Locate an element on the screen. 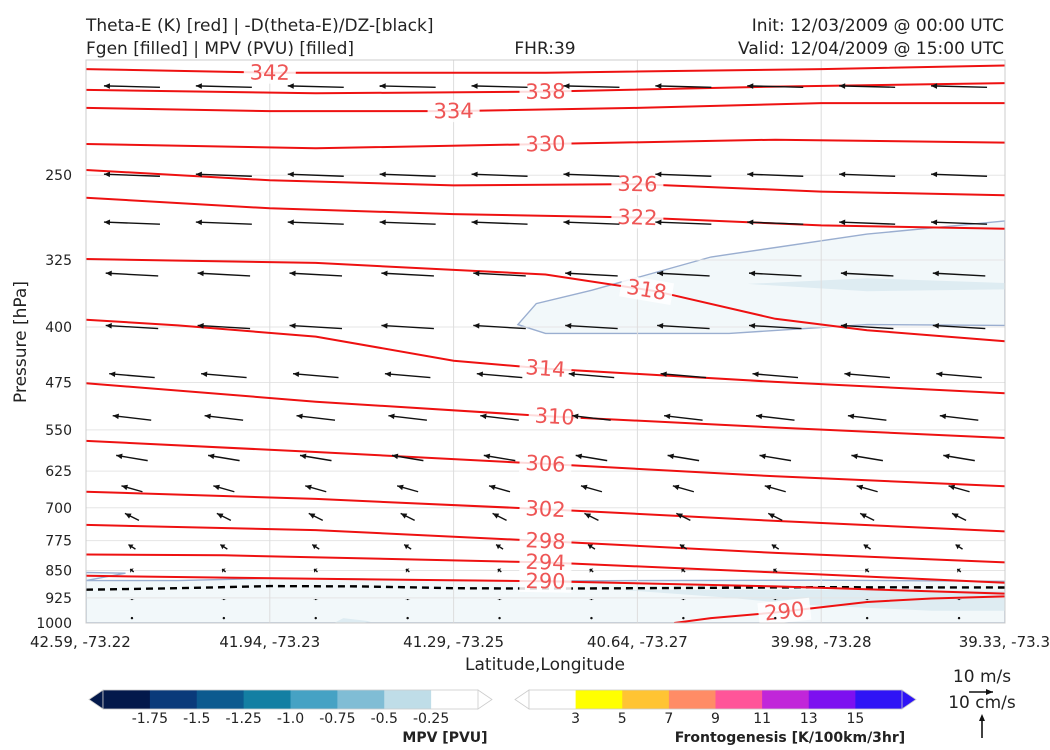  theta-e-contour-label: 302 is located at coordinates (545, 509).